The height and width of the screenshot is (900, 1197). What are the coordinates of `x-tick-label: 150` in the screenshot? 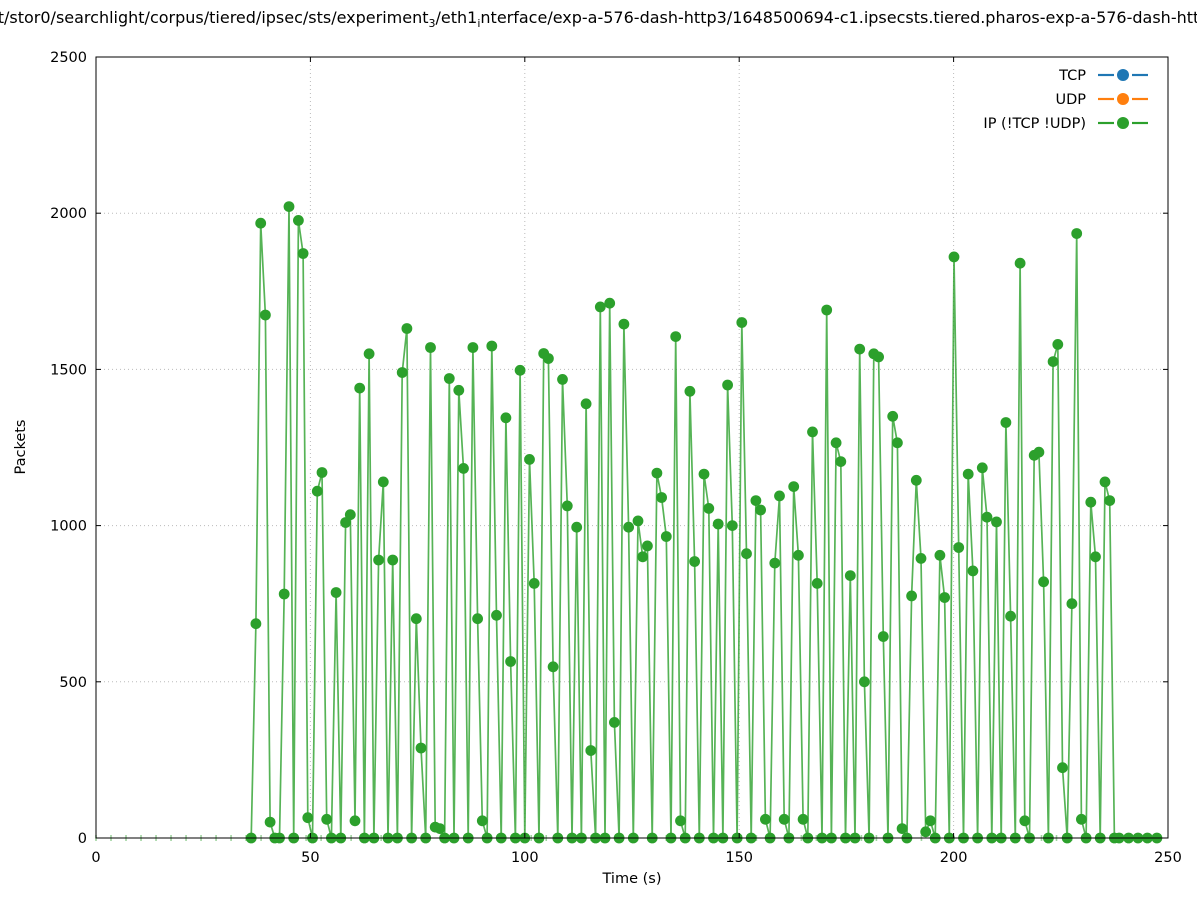 It's located at (739, 858).